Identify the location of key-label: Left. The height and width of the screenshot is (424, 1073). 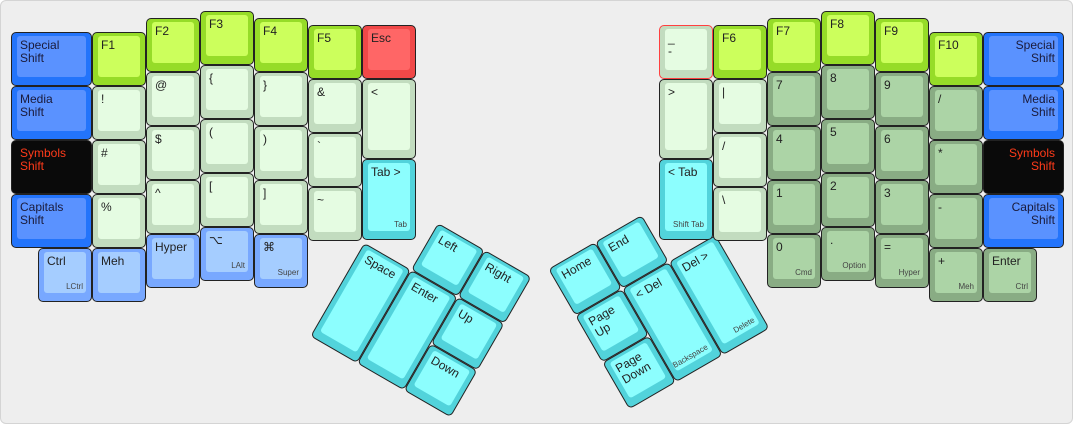
(448, 243).